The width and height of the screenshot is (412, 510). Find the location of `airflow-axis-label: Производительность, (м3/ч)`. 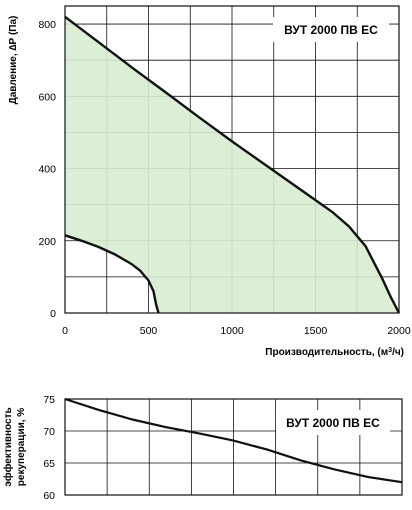

airflow-axis-label: Производительность, (м3/ч) is located at coordinates (334, 353).